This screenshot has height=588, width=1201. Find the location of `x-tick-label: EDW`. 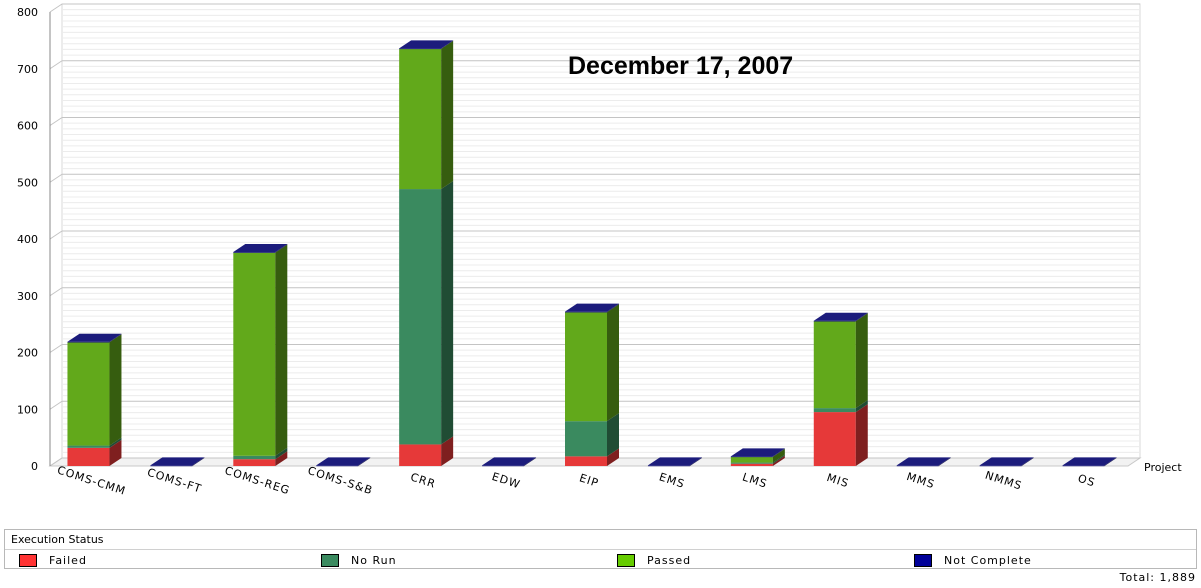

x-tick-label: EDW is located at coordinates (506, 480).